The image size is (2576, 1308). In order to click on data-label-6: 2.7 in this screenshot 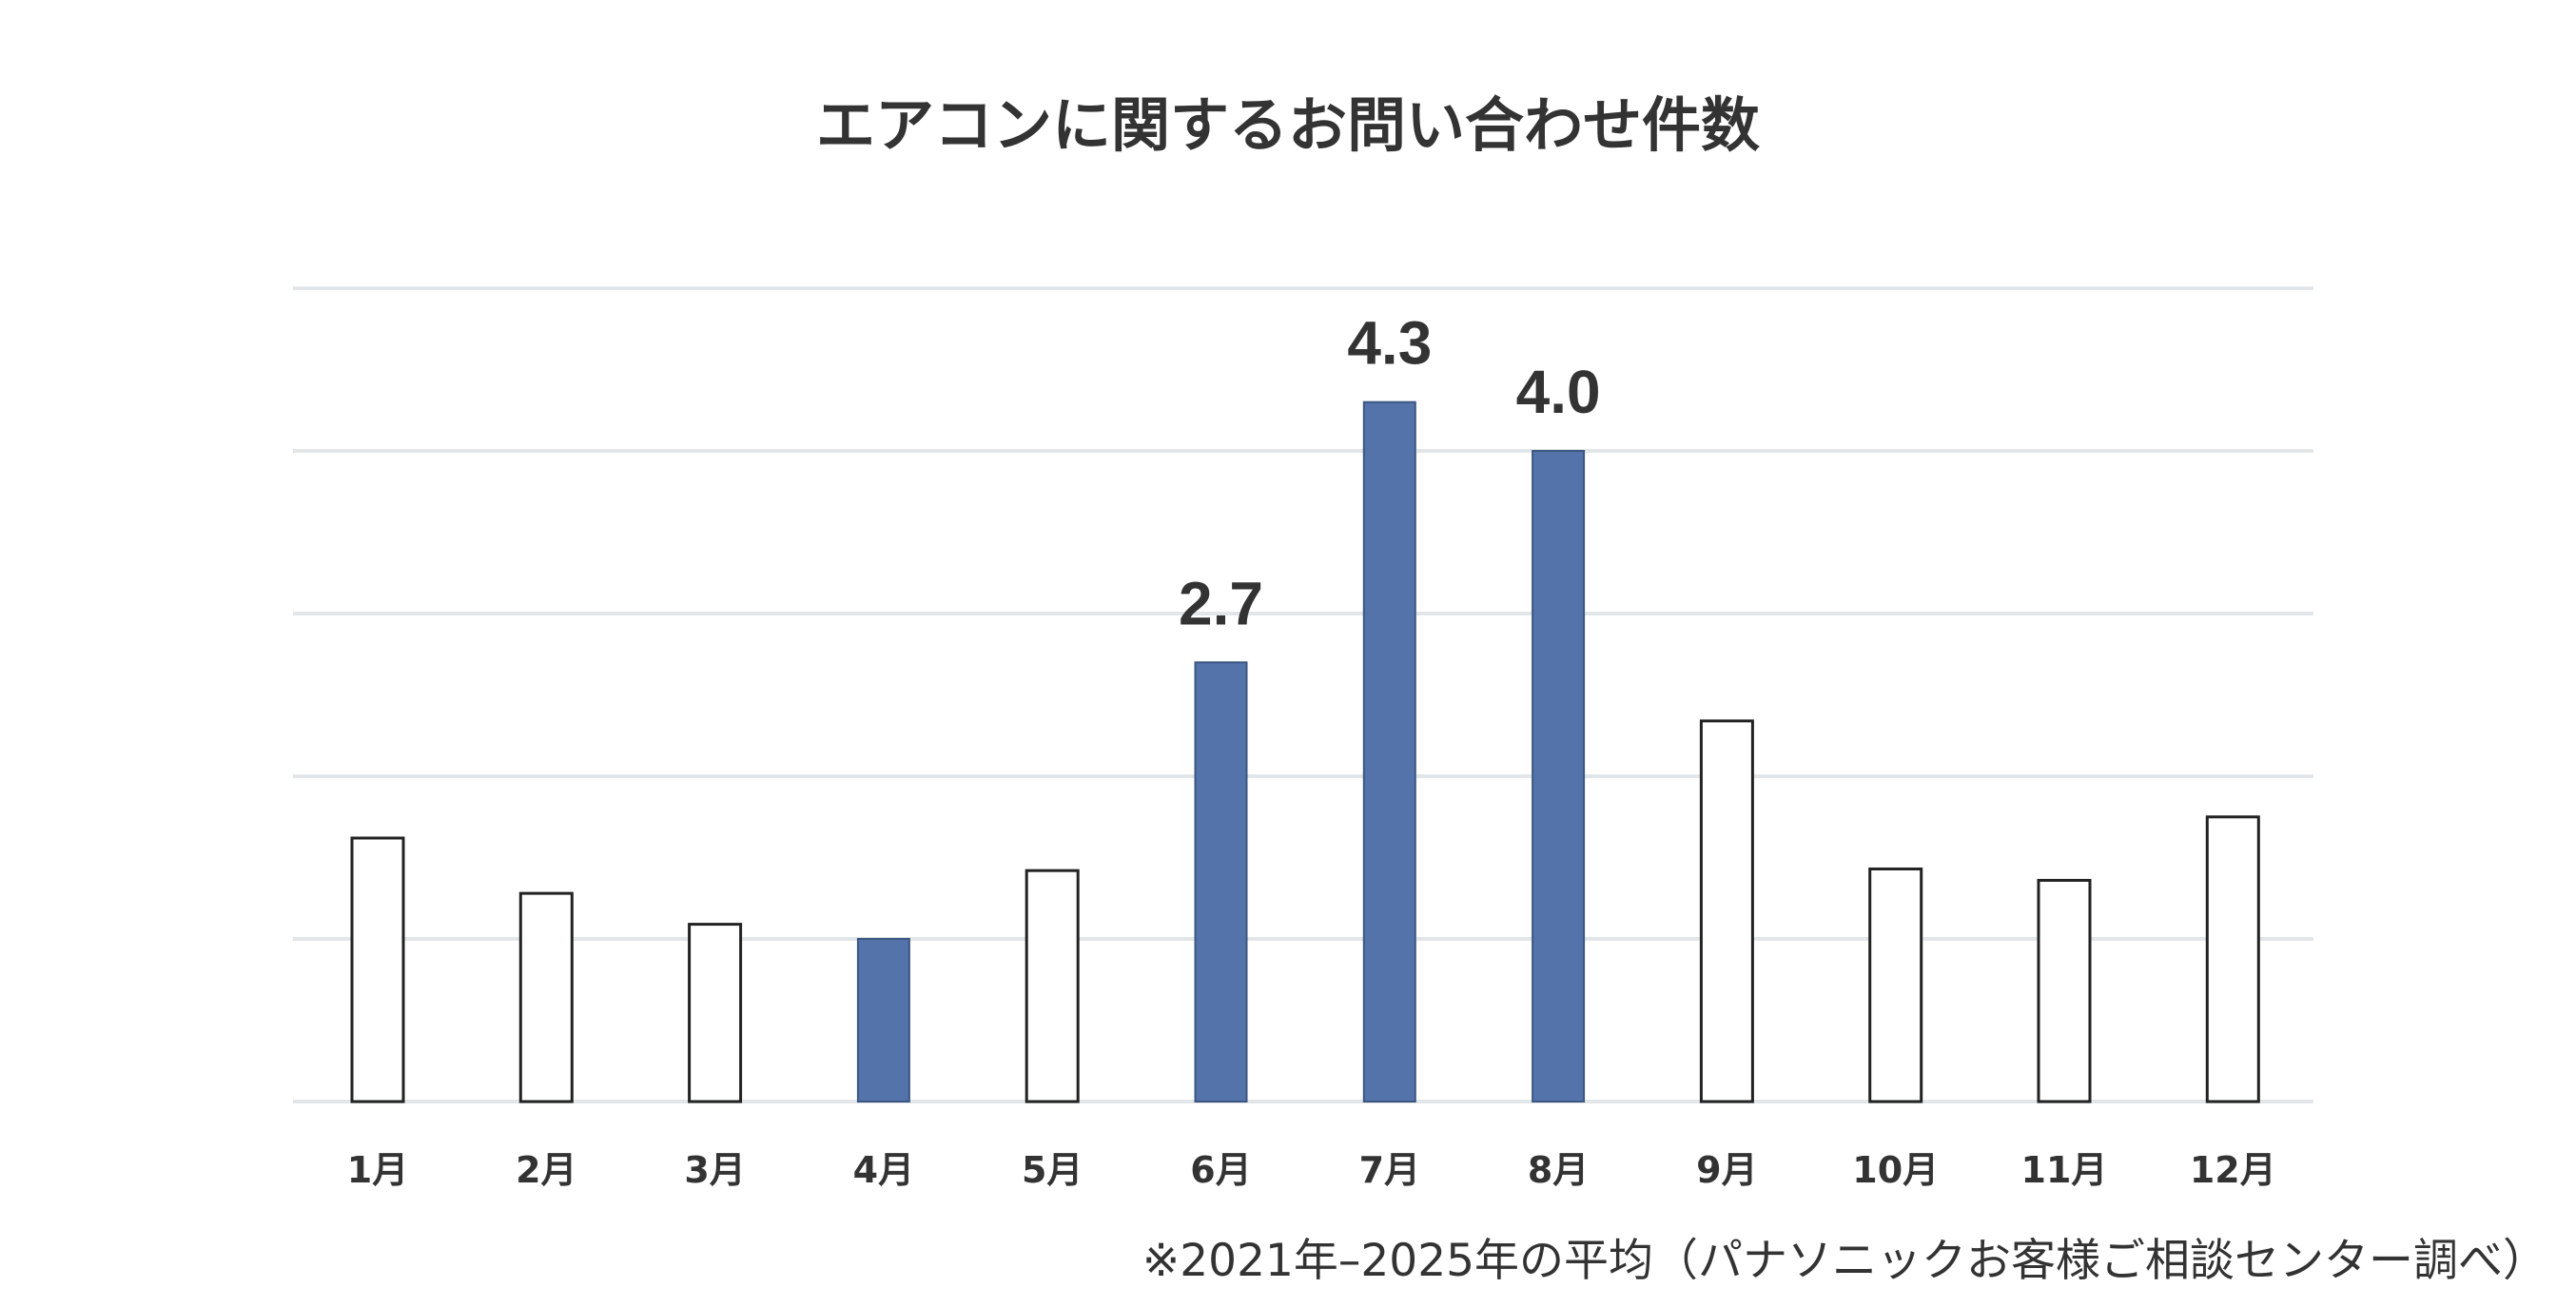, I will do `click(1221, 603)`.